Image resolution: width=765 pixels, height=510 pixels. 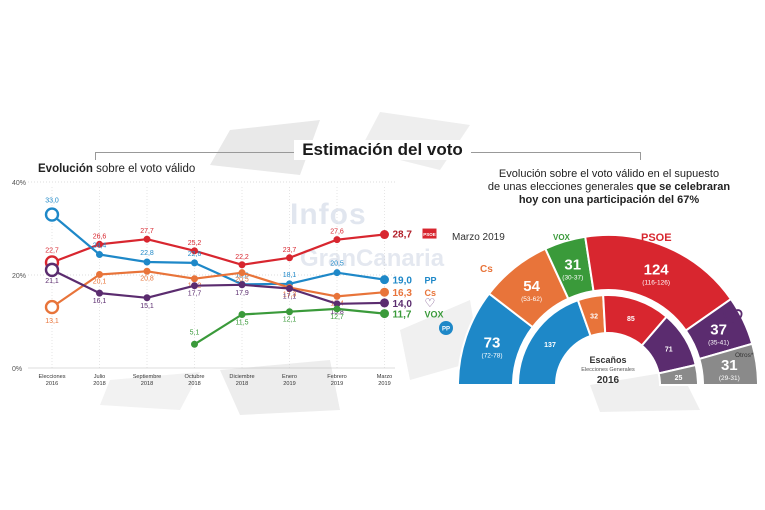 I want to click on x-tick-label: Febrero 2019, so click(x=337, y=380).